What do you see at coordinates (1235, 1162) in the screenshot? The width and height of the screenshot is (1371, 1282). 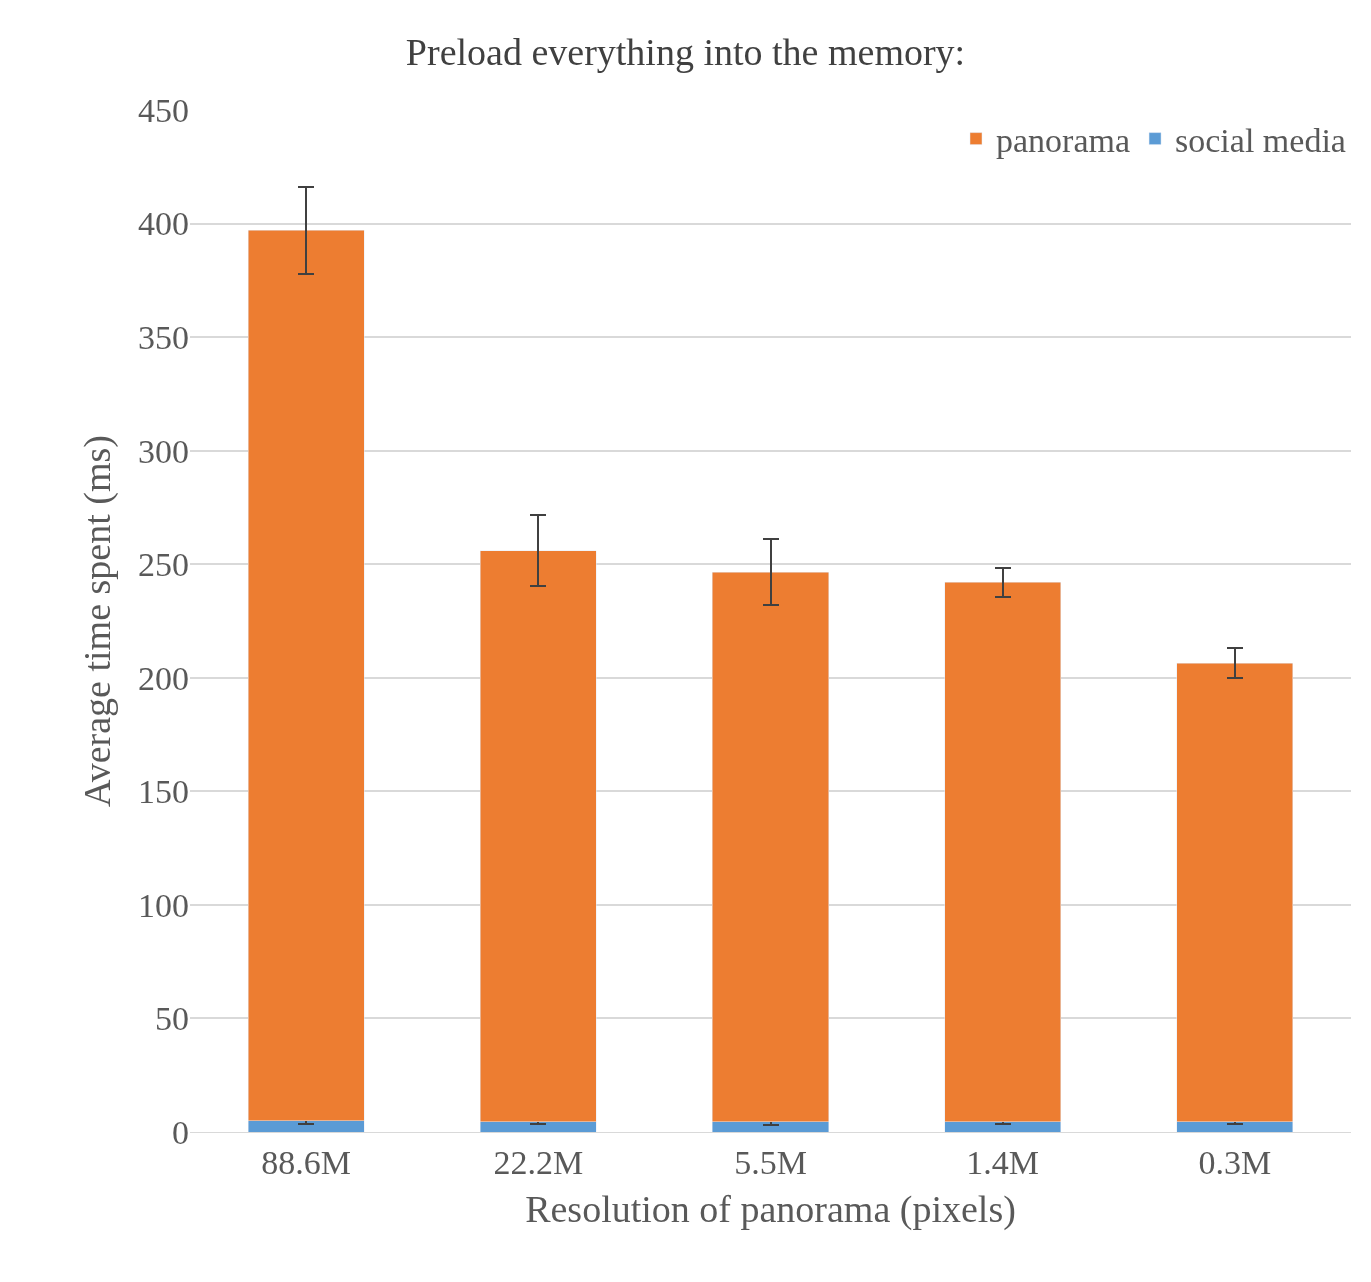 I see `x-tick-label: 0.3M` at bounding box center [1235, 1162].